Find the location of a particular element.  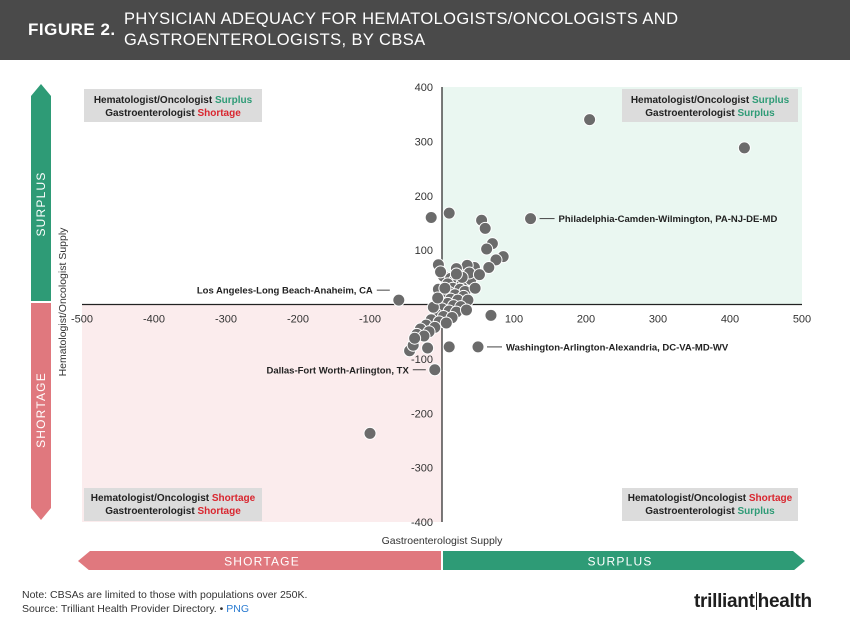

x-tick-labels: -500-400-300-200-1000100200300400500 is located at coordinates (441, 320).